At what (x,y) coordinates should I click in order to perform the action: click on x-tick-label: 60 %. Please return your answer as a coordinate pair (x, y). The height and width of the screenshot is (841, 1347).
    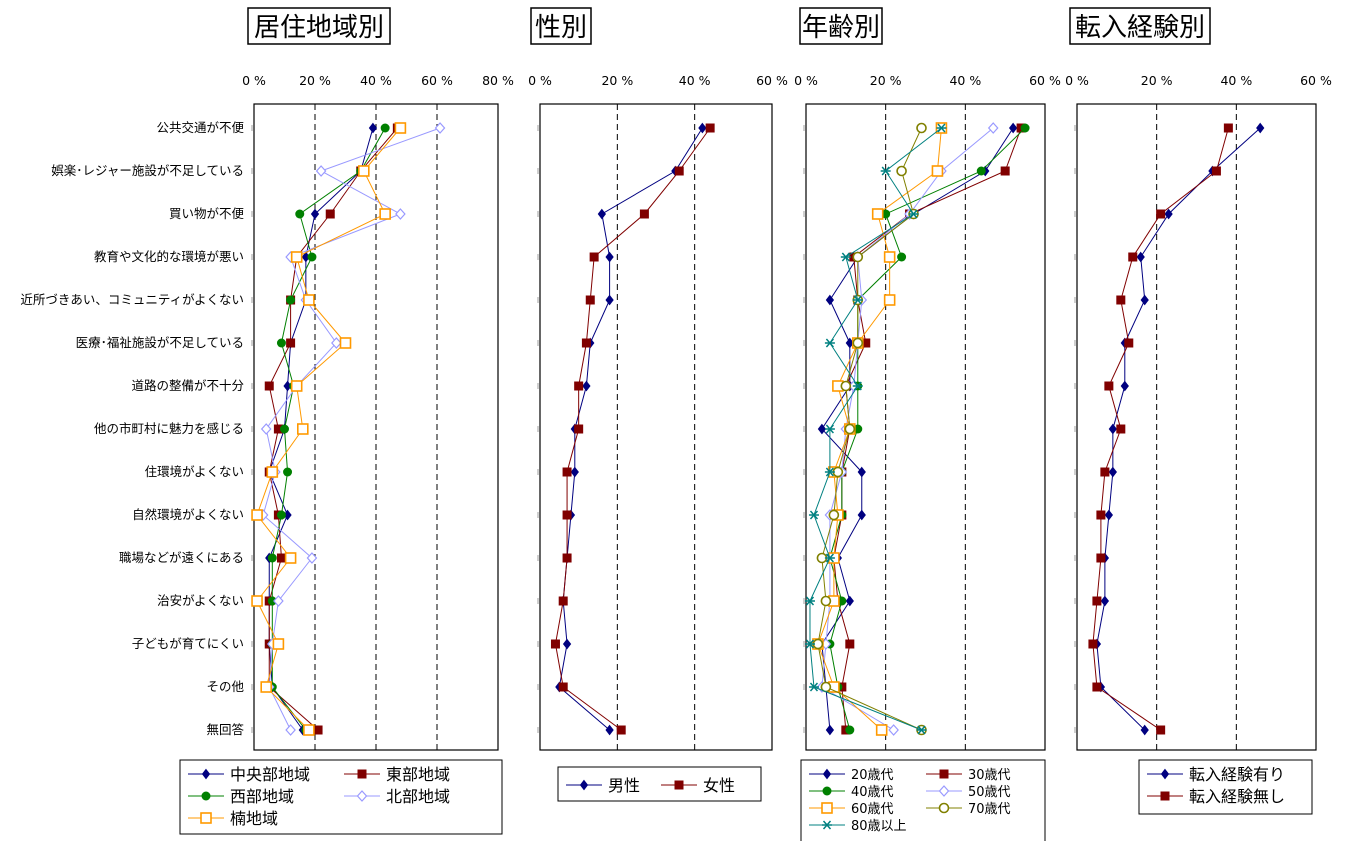
    Looking at the image, I should click on (772, 80).